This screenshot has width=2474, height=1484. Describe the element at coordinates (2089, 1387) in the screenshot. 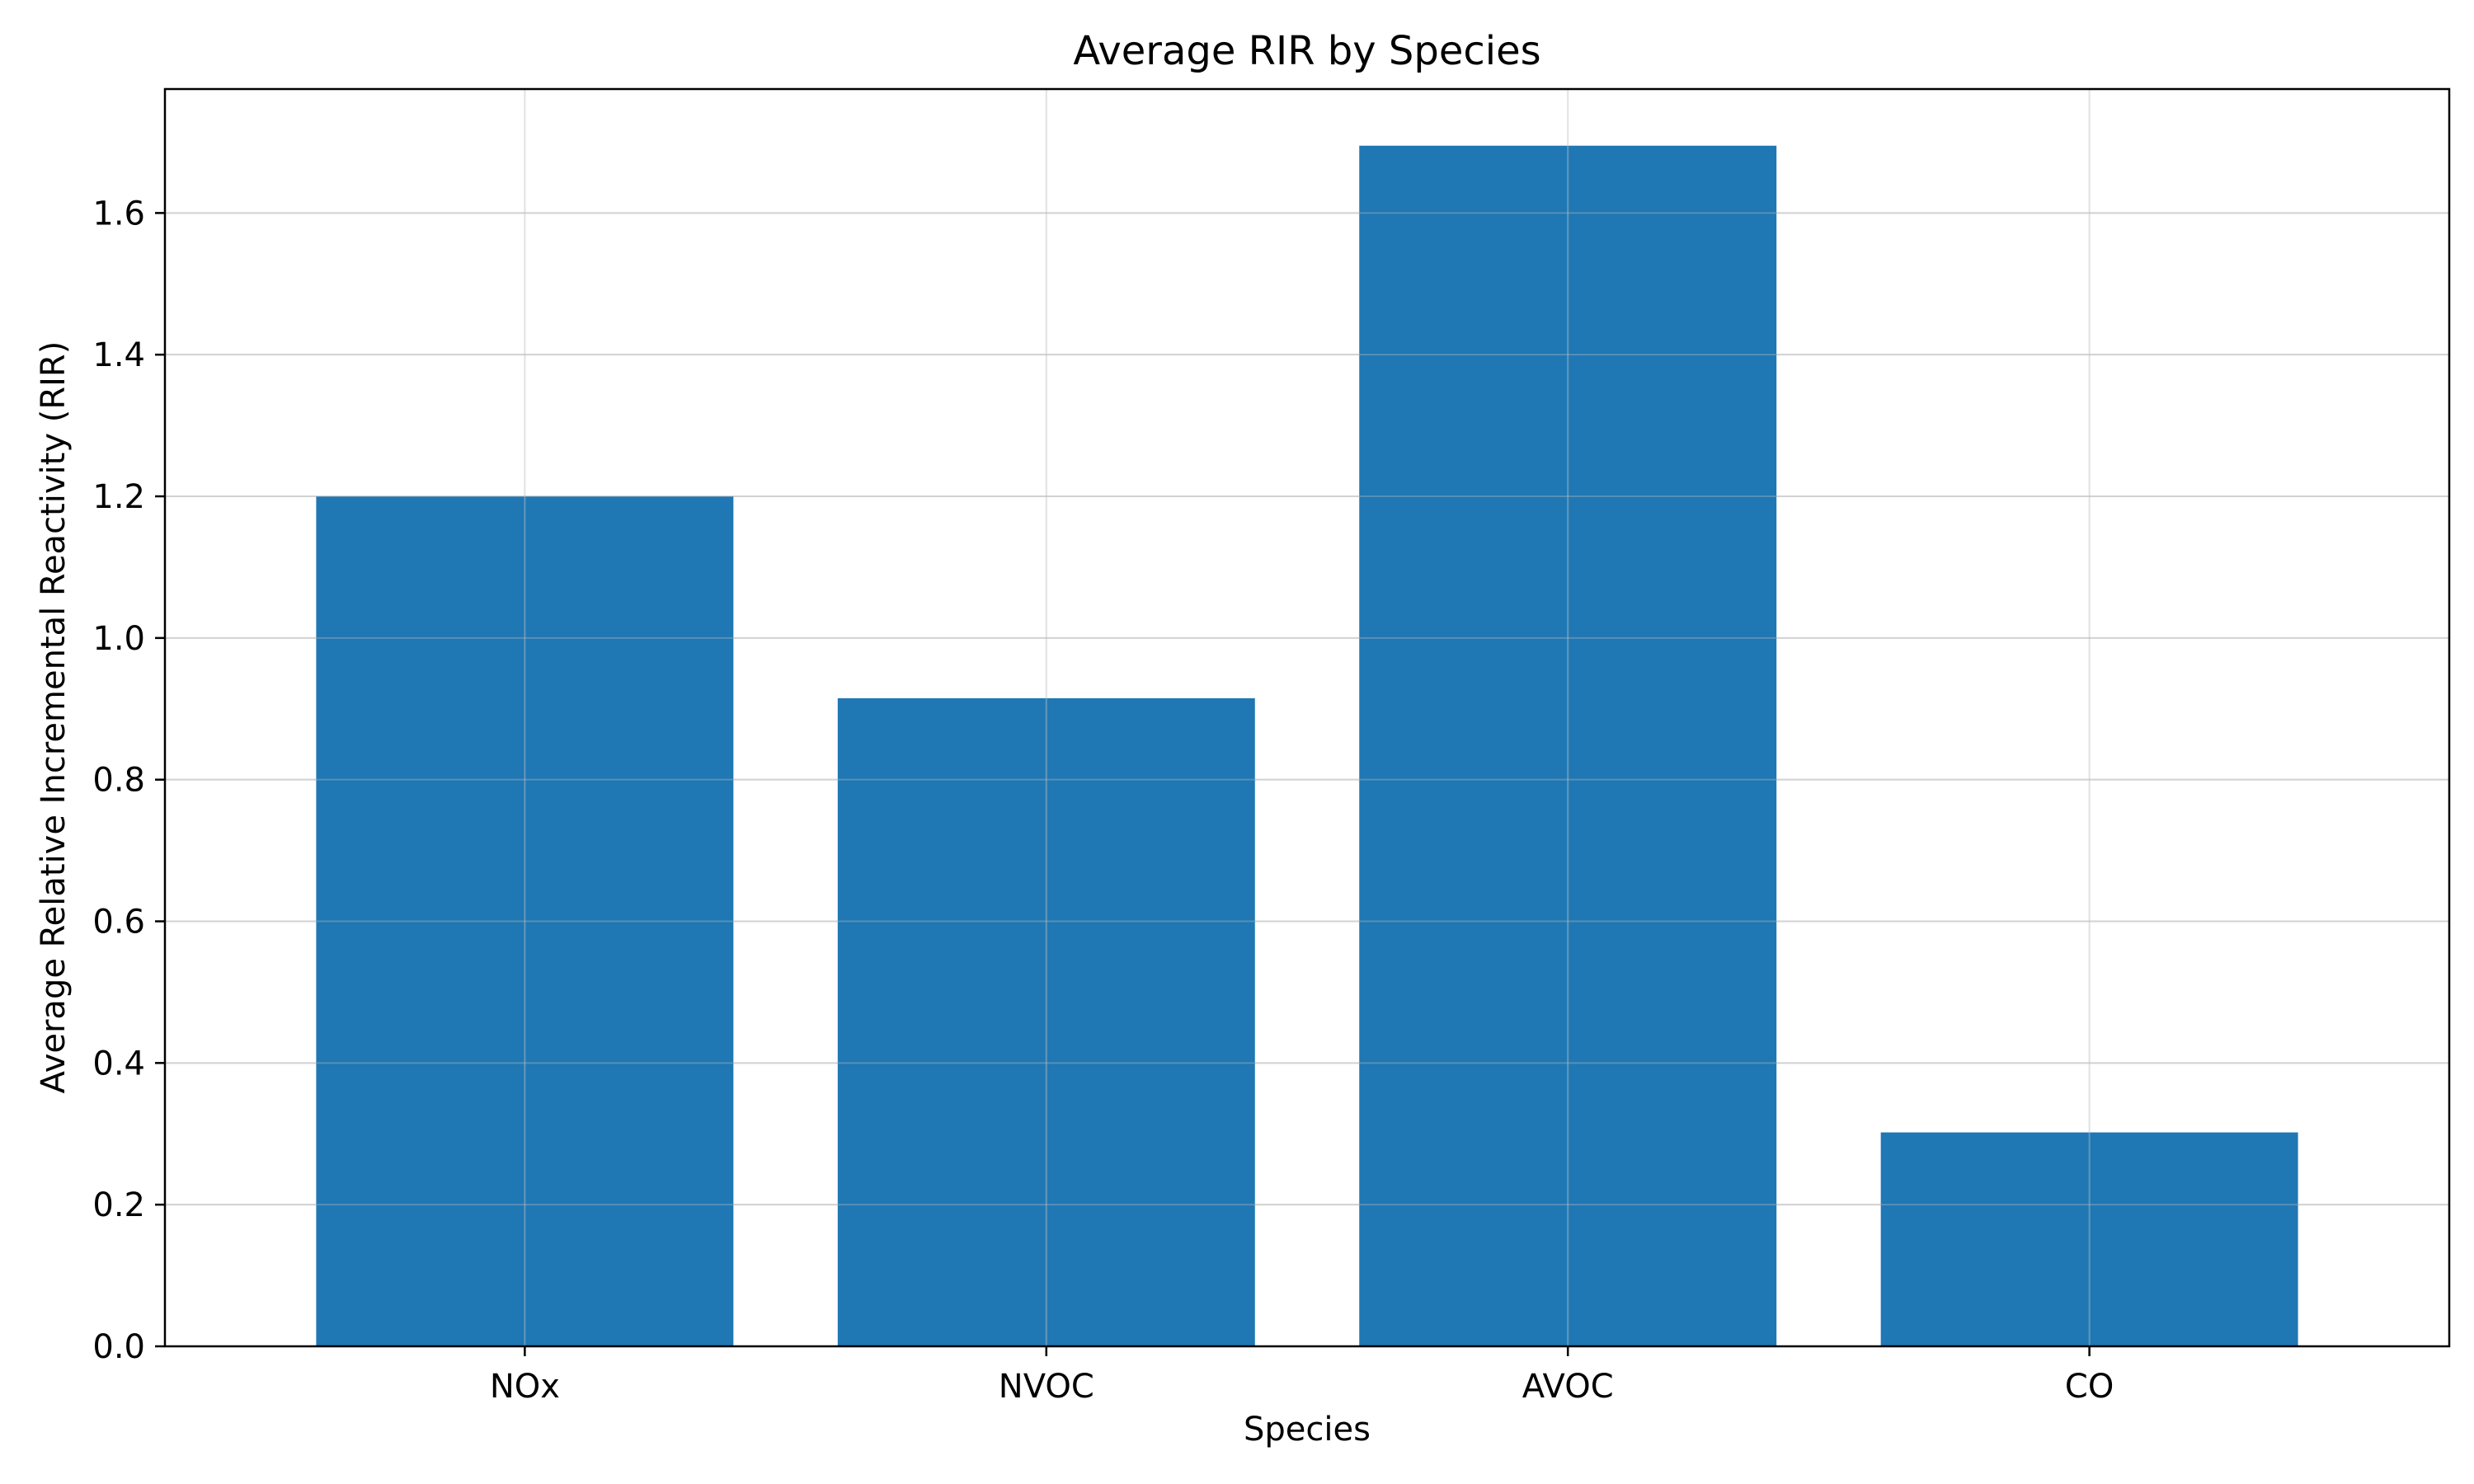

I see `x-tick-label: CO` at that location.